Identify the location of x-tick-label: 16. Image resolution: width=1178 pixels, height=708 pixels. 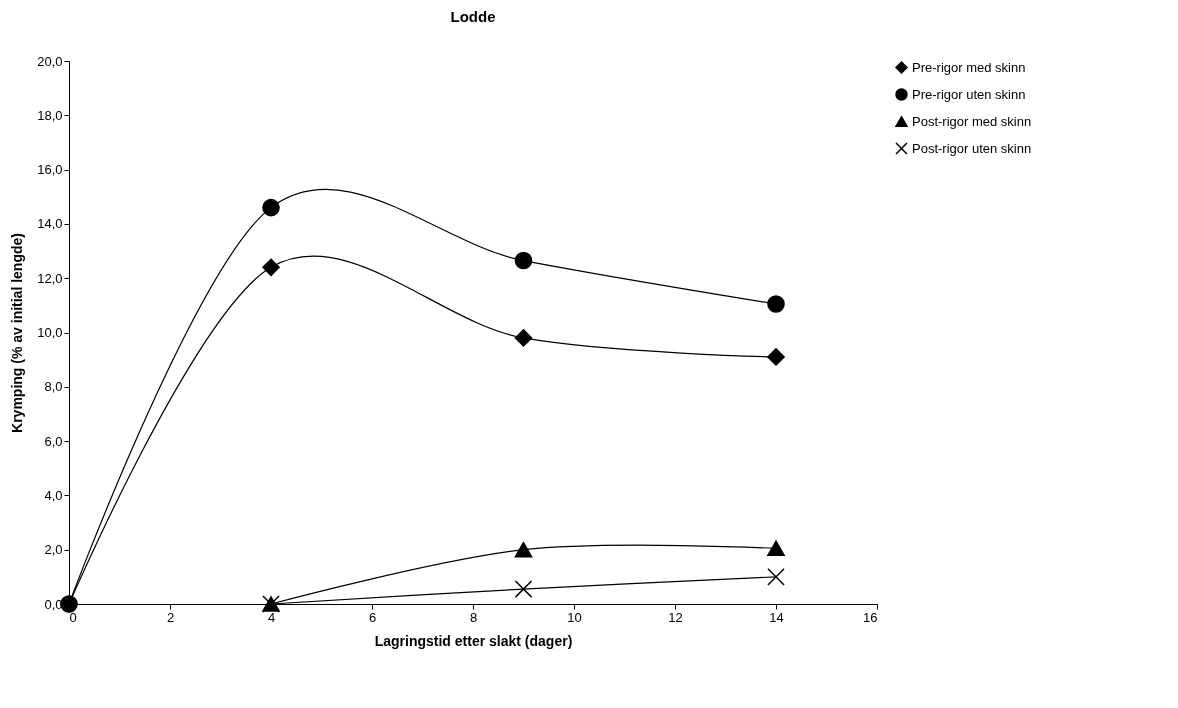
(870, 617).